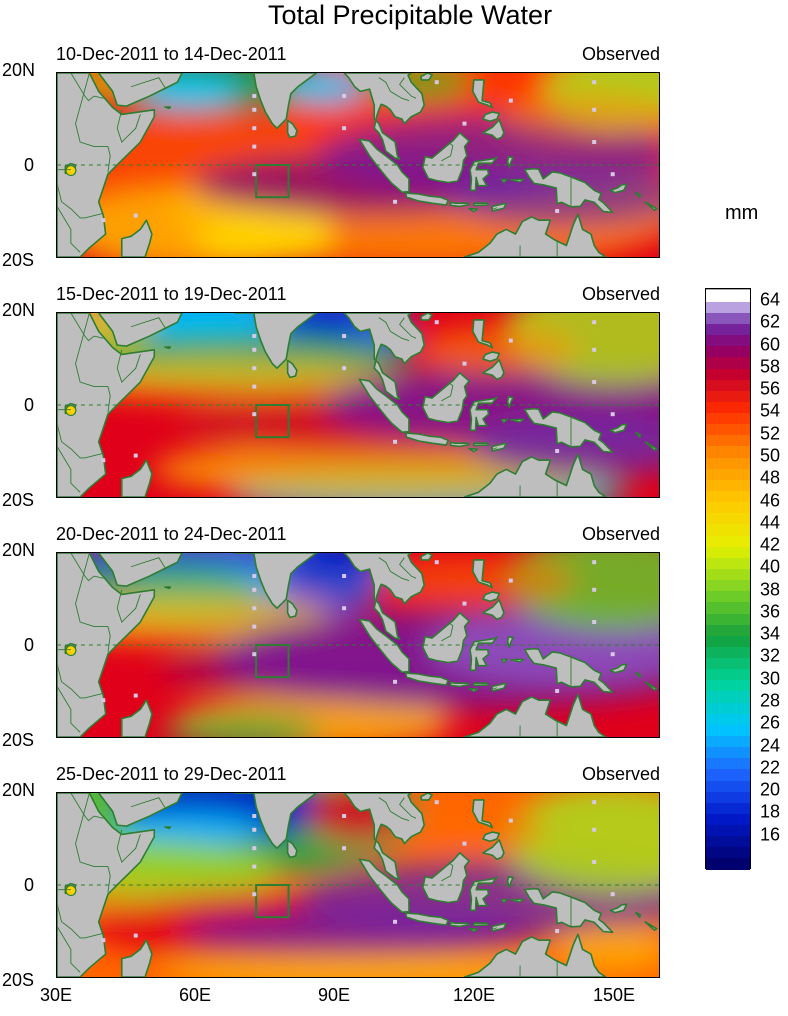 Image resolution: width=788 pixels, height=1016 pixels. What do you see at coordinates (770, 366) in the screenshot?
I see `colorbar-tick-label: 58` at bounding box center [770, 366].